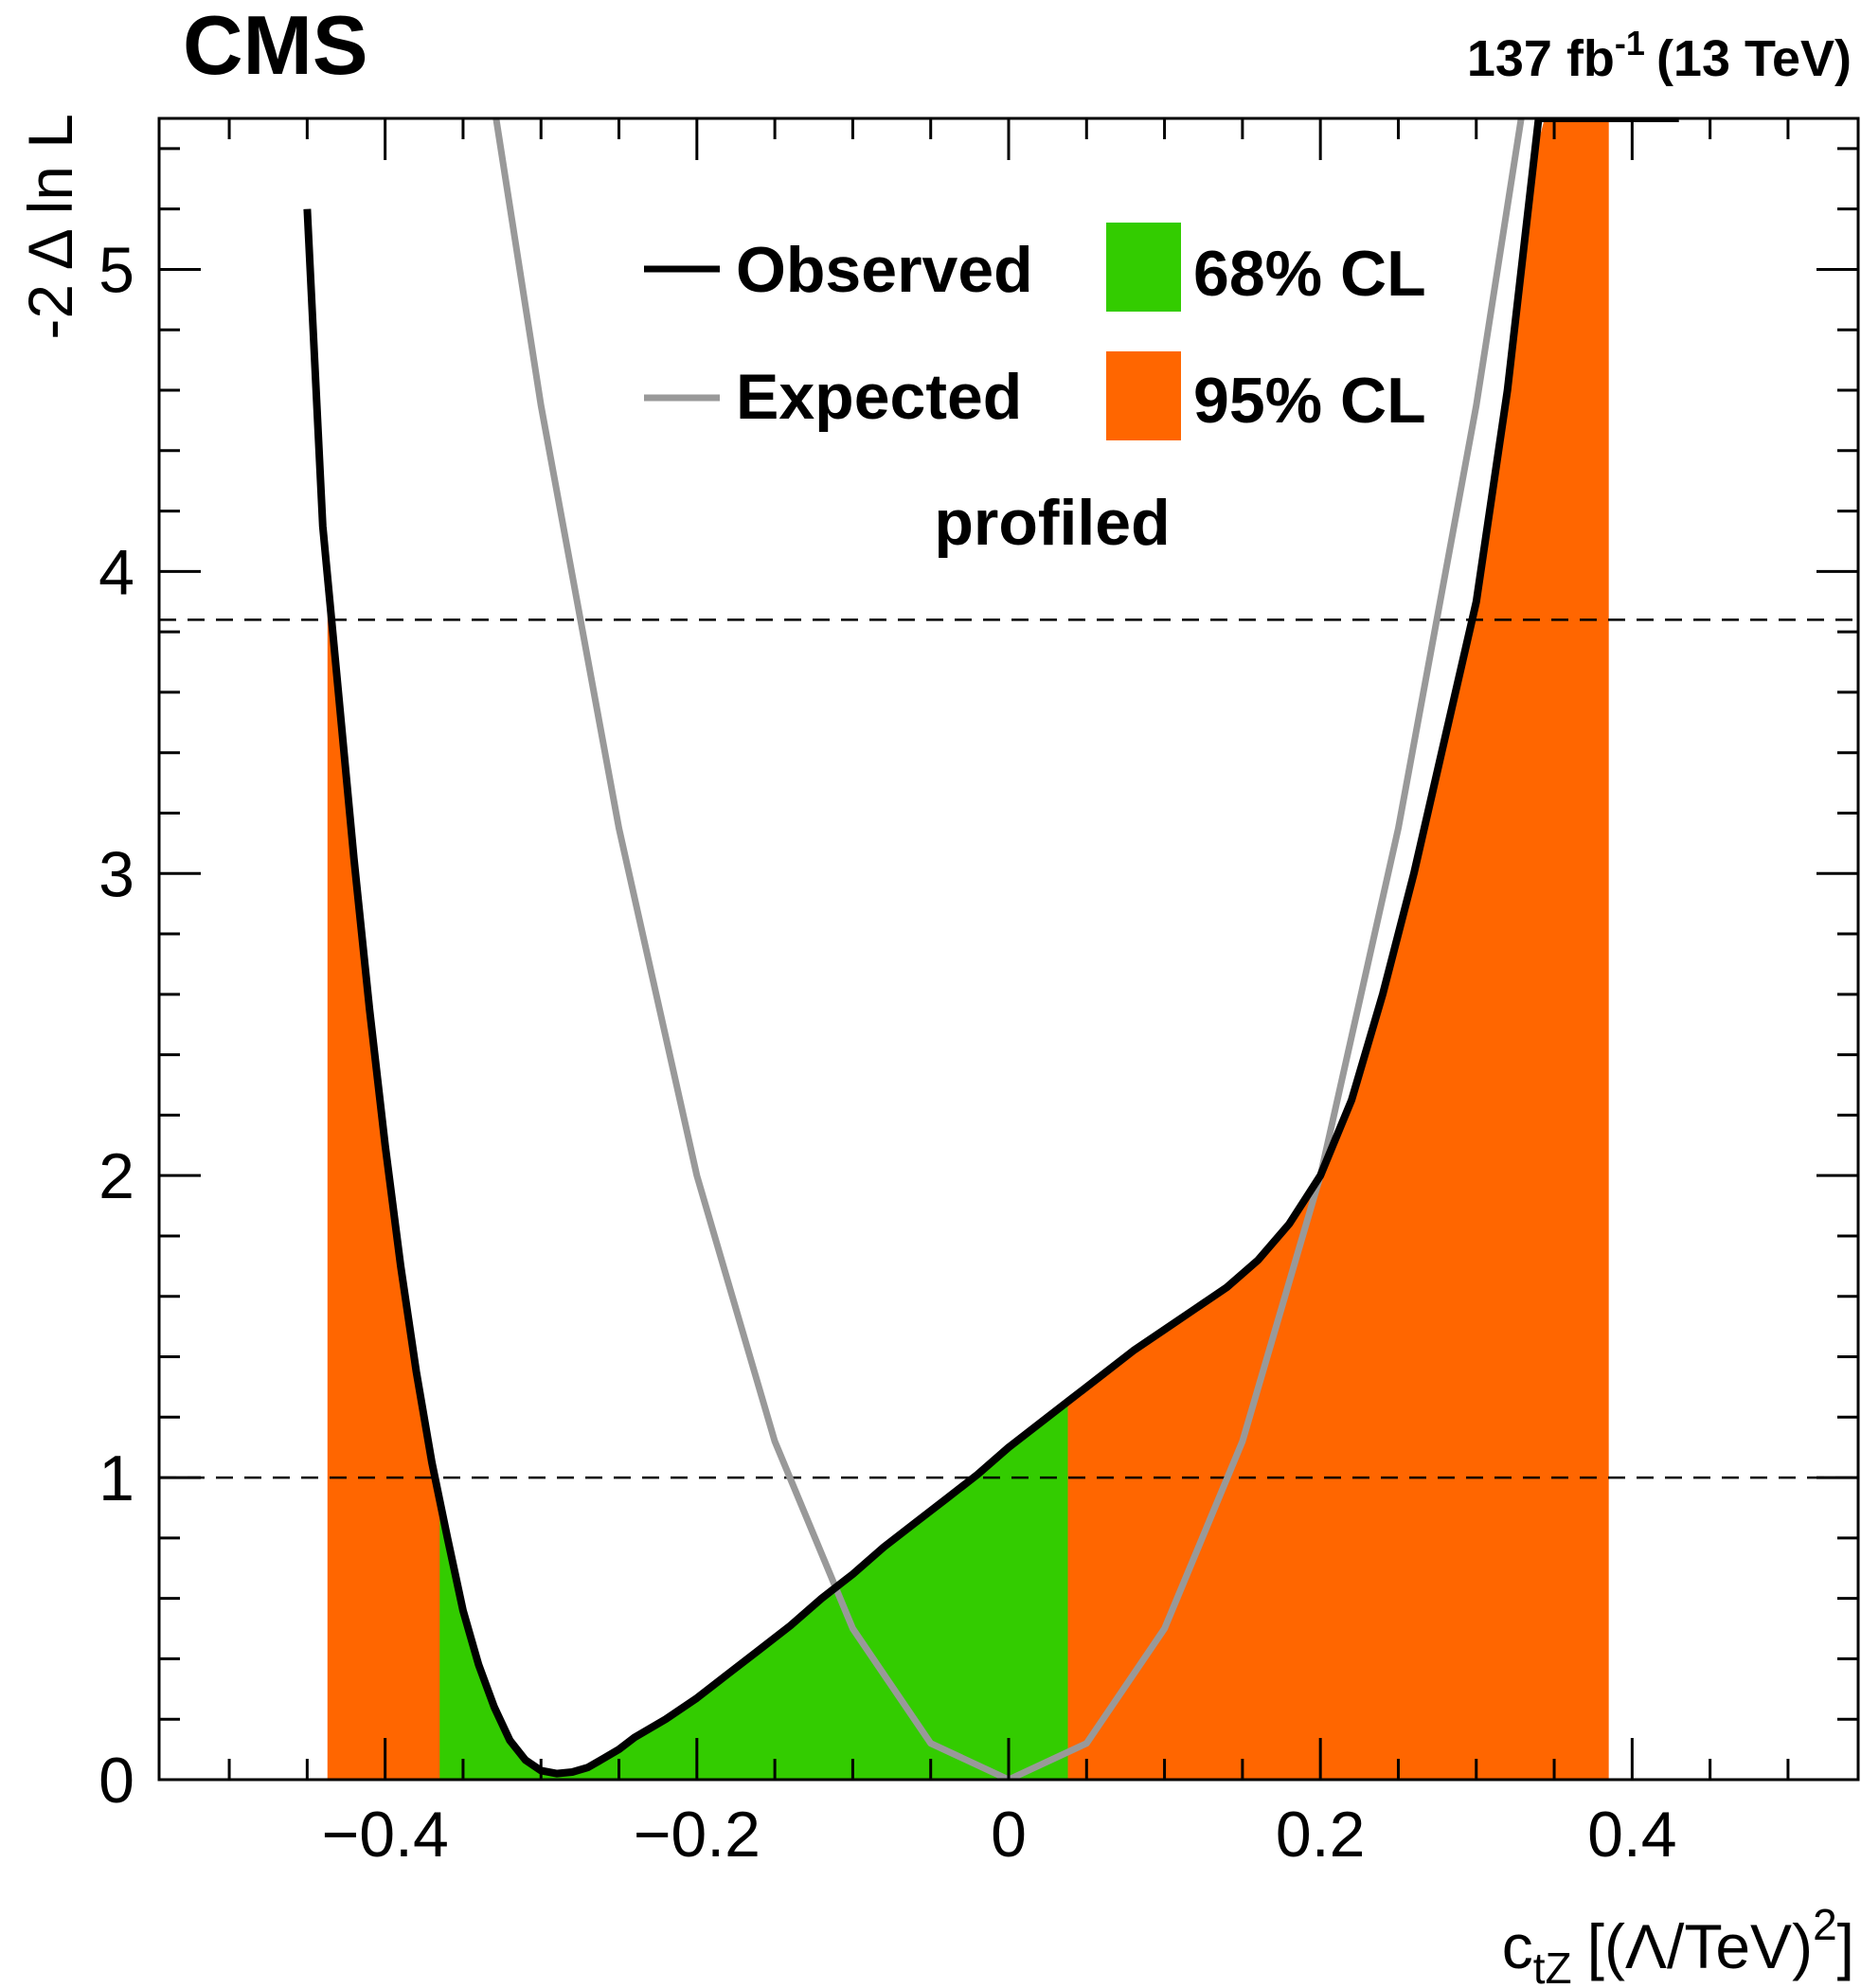  What do you see at coordinates (275, 46) in the screenshot?
I see `experiment-label: CMS` at bounding box center [275, 46].